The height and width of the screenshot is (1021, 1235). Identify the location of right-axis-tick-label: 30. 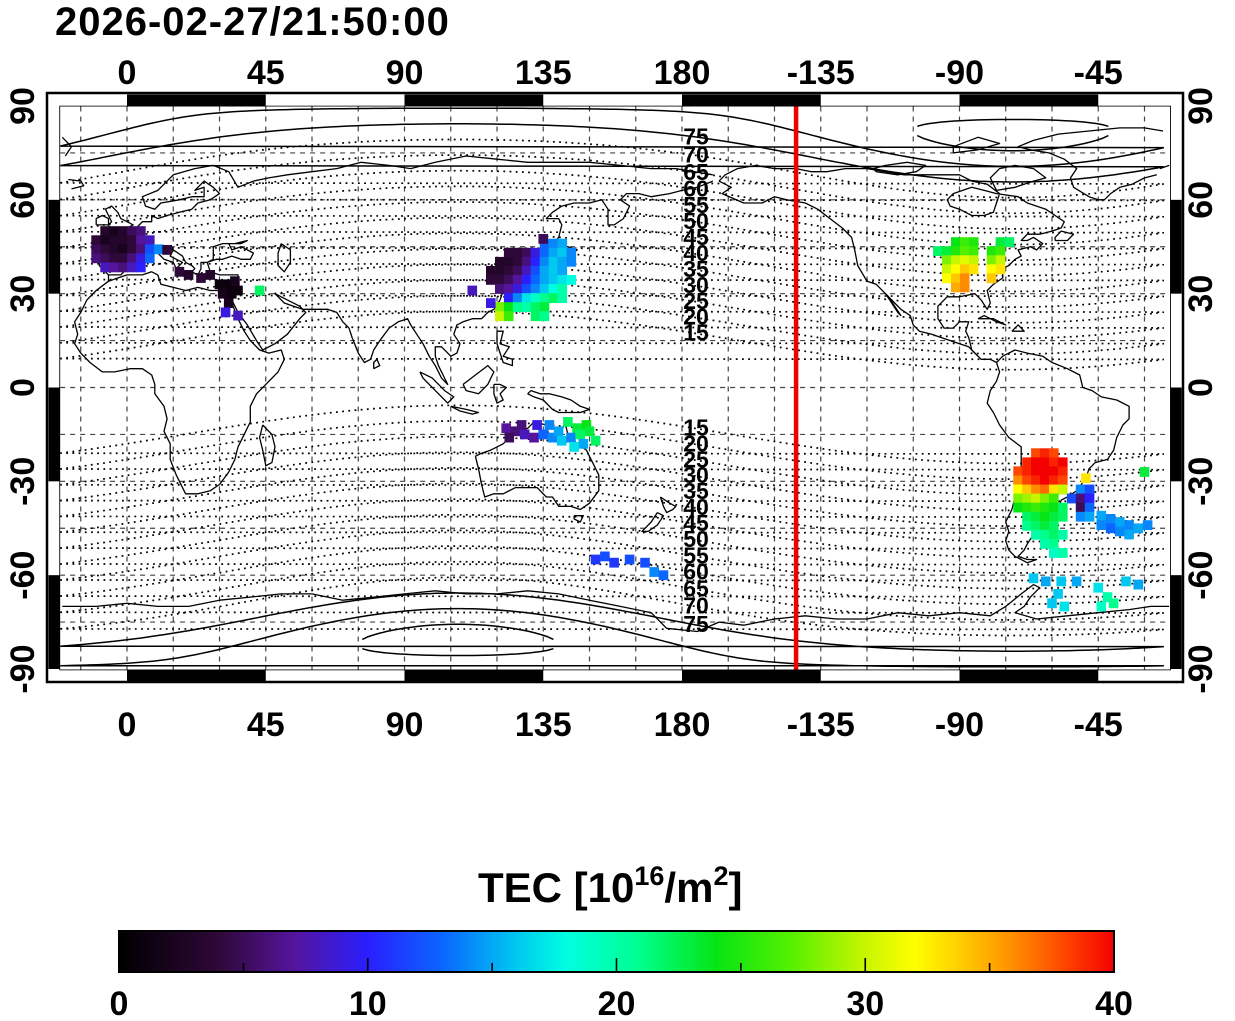
(1201, 294).